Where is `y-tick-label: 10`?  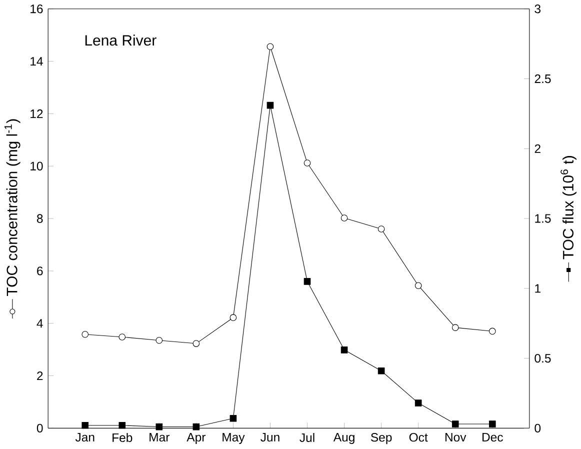
y-tick-label: 10 is located at coordinates (36, 166).